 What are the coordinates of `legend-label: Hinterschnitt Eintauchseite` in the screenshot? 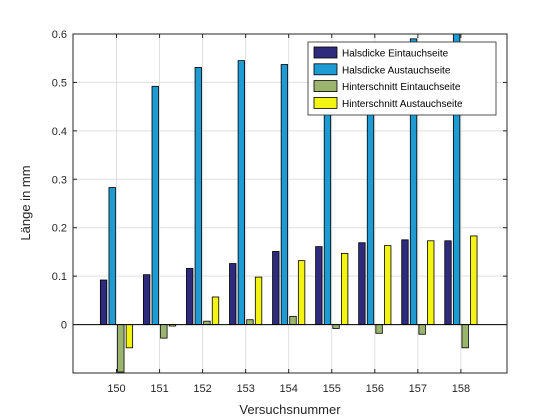 It's located at (401, 87).